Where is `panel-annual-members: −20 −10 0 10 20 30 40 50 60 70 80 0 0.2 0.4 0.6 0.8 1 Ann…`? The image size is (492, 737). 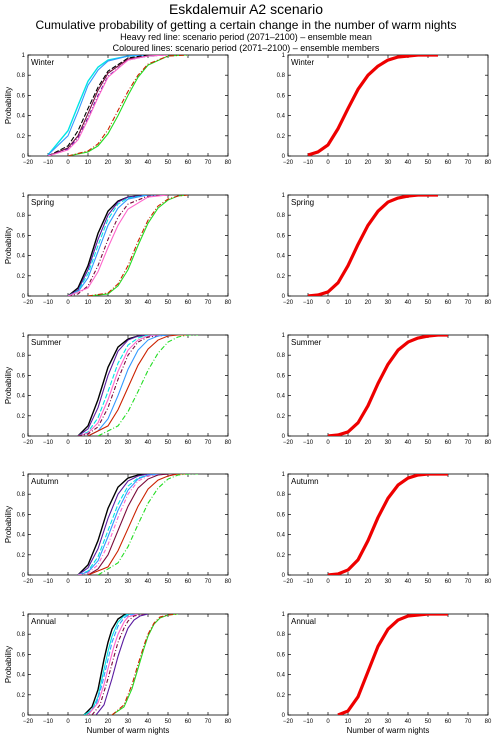
panel-annual-members: −20 −10 0 10 20 30 40 50 60 70 80 0 0.2 0.4 0.6 0.8 1 Ann… is located at coordinates (118, 673).